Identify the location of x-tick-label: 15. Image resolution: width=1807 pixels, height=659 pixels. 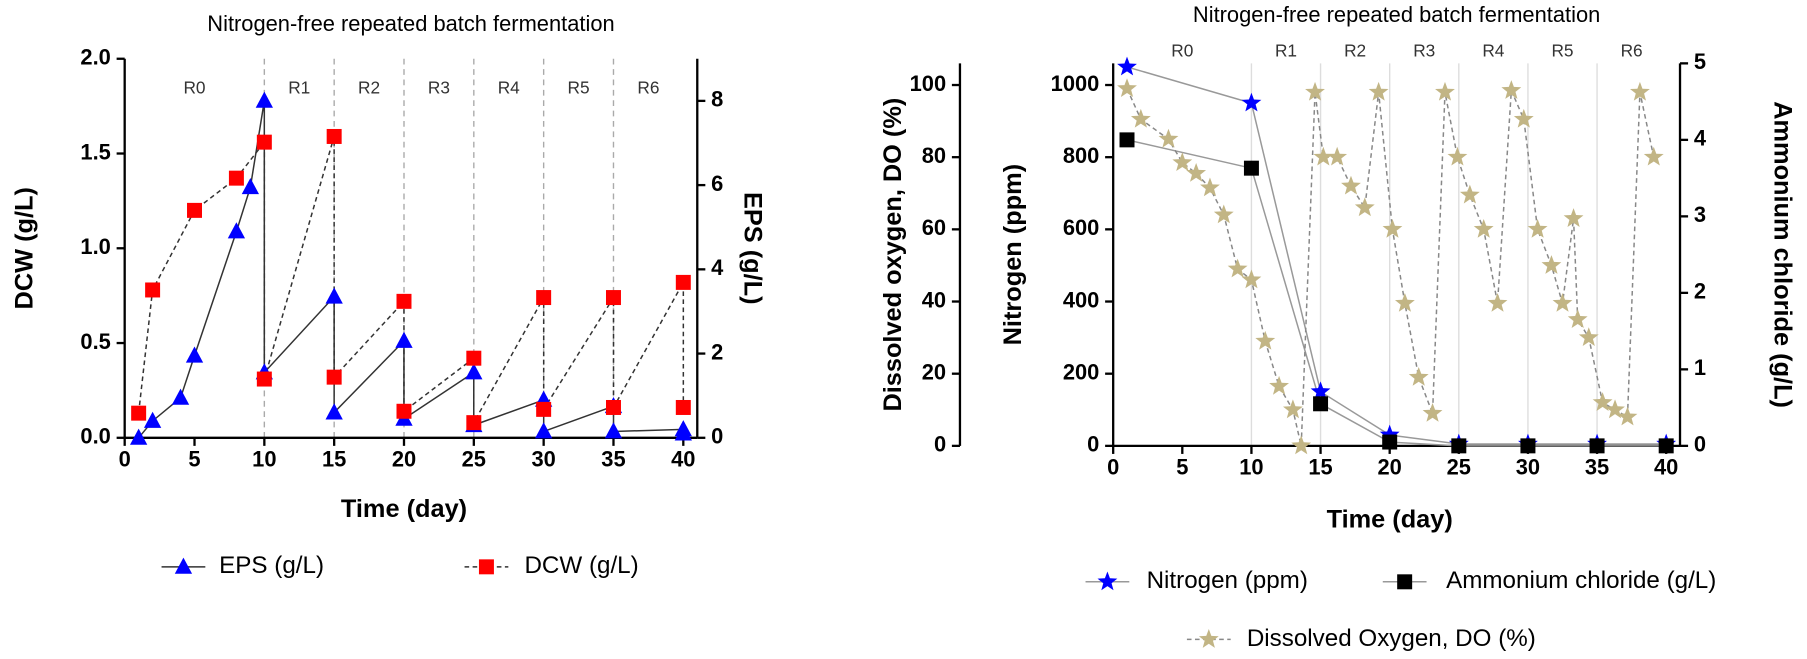
(334, 459).